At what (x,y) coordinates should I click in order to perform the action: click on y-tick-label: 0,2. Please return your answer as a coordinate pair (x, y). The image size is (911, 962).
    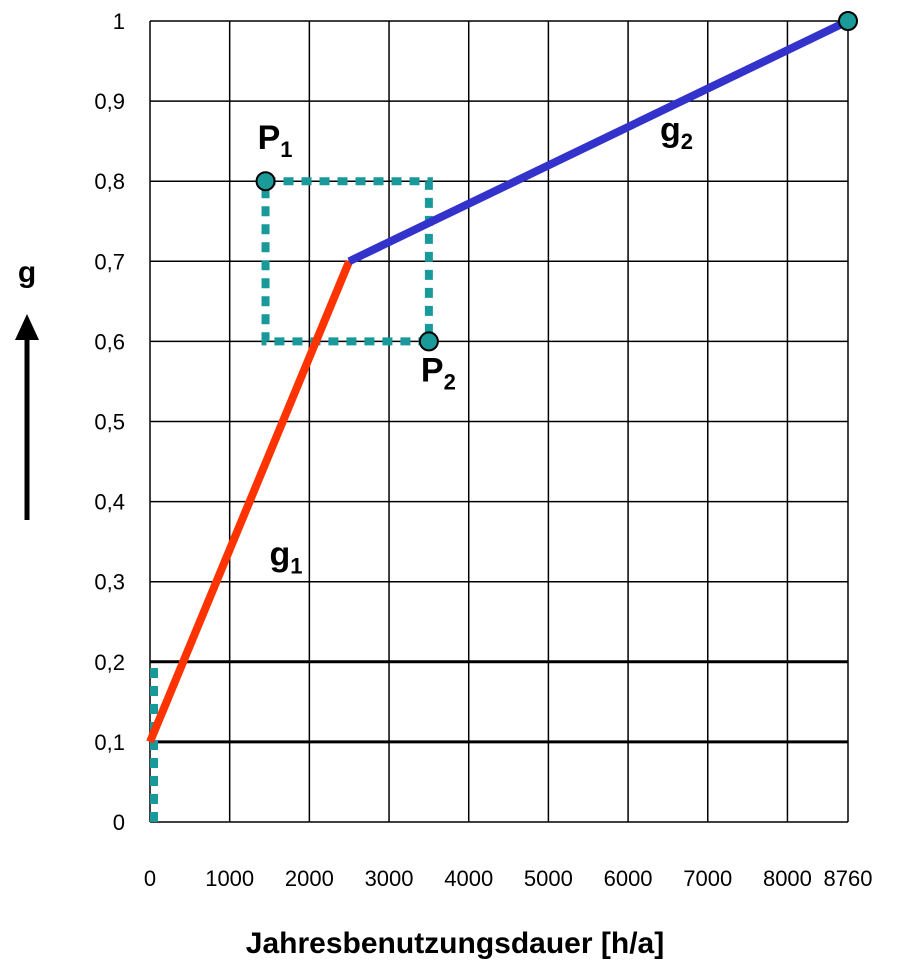
    Looking at the image, I should click on (109, 662).